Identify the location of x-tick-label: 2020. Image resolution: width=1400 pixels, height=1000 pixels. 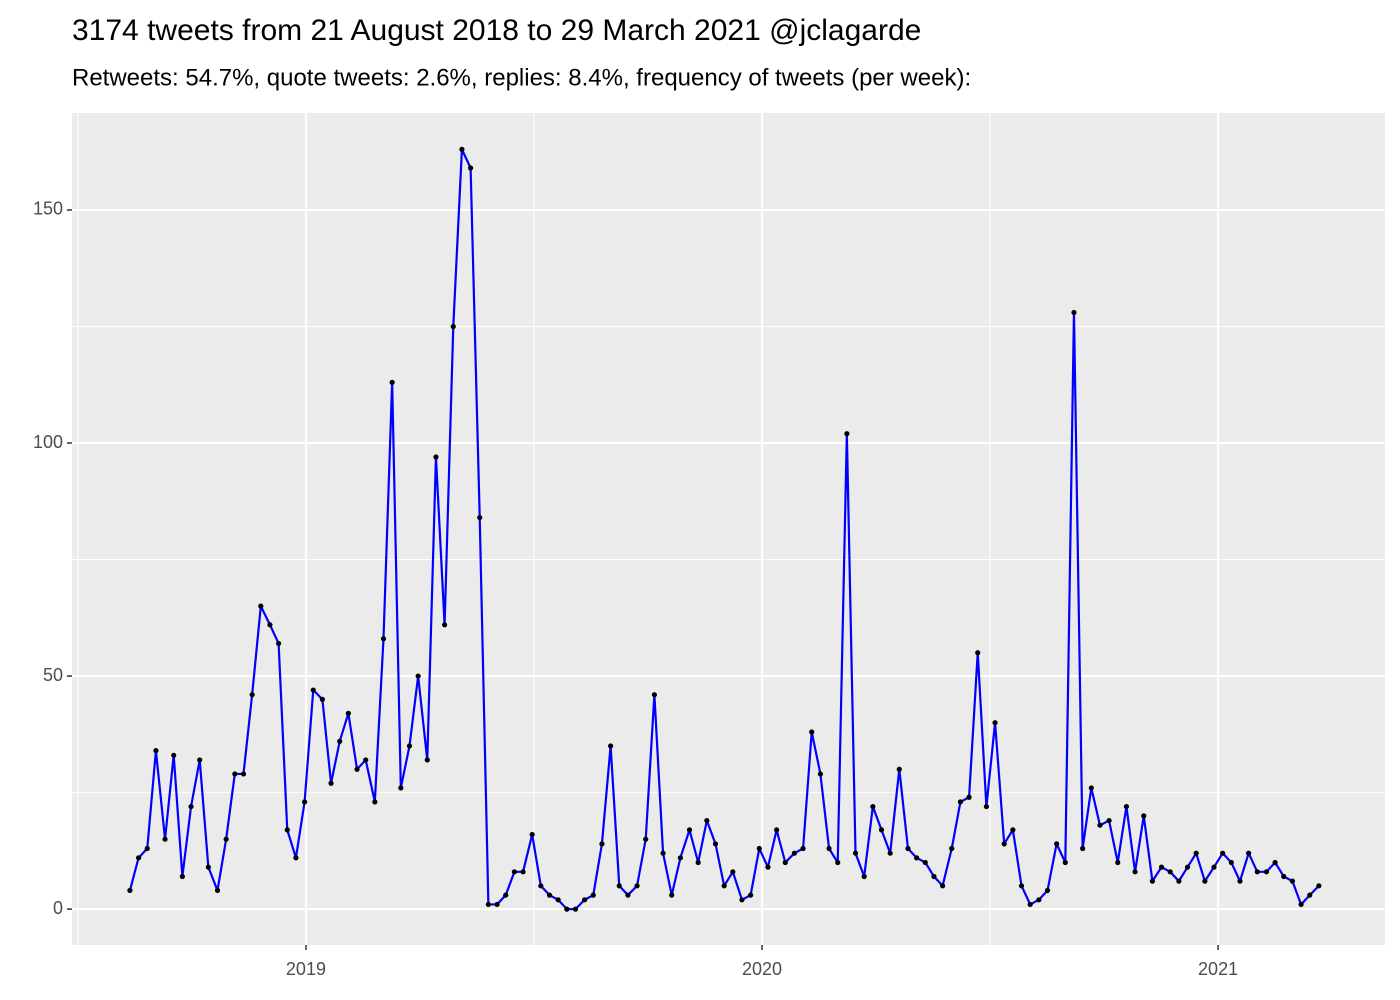
(762, 969).